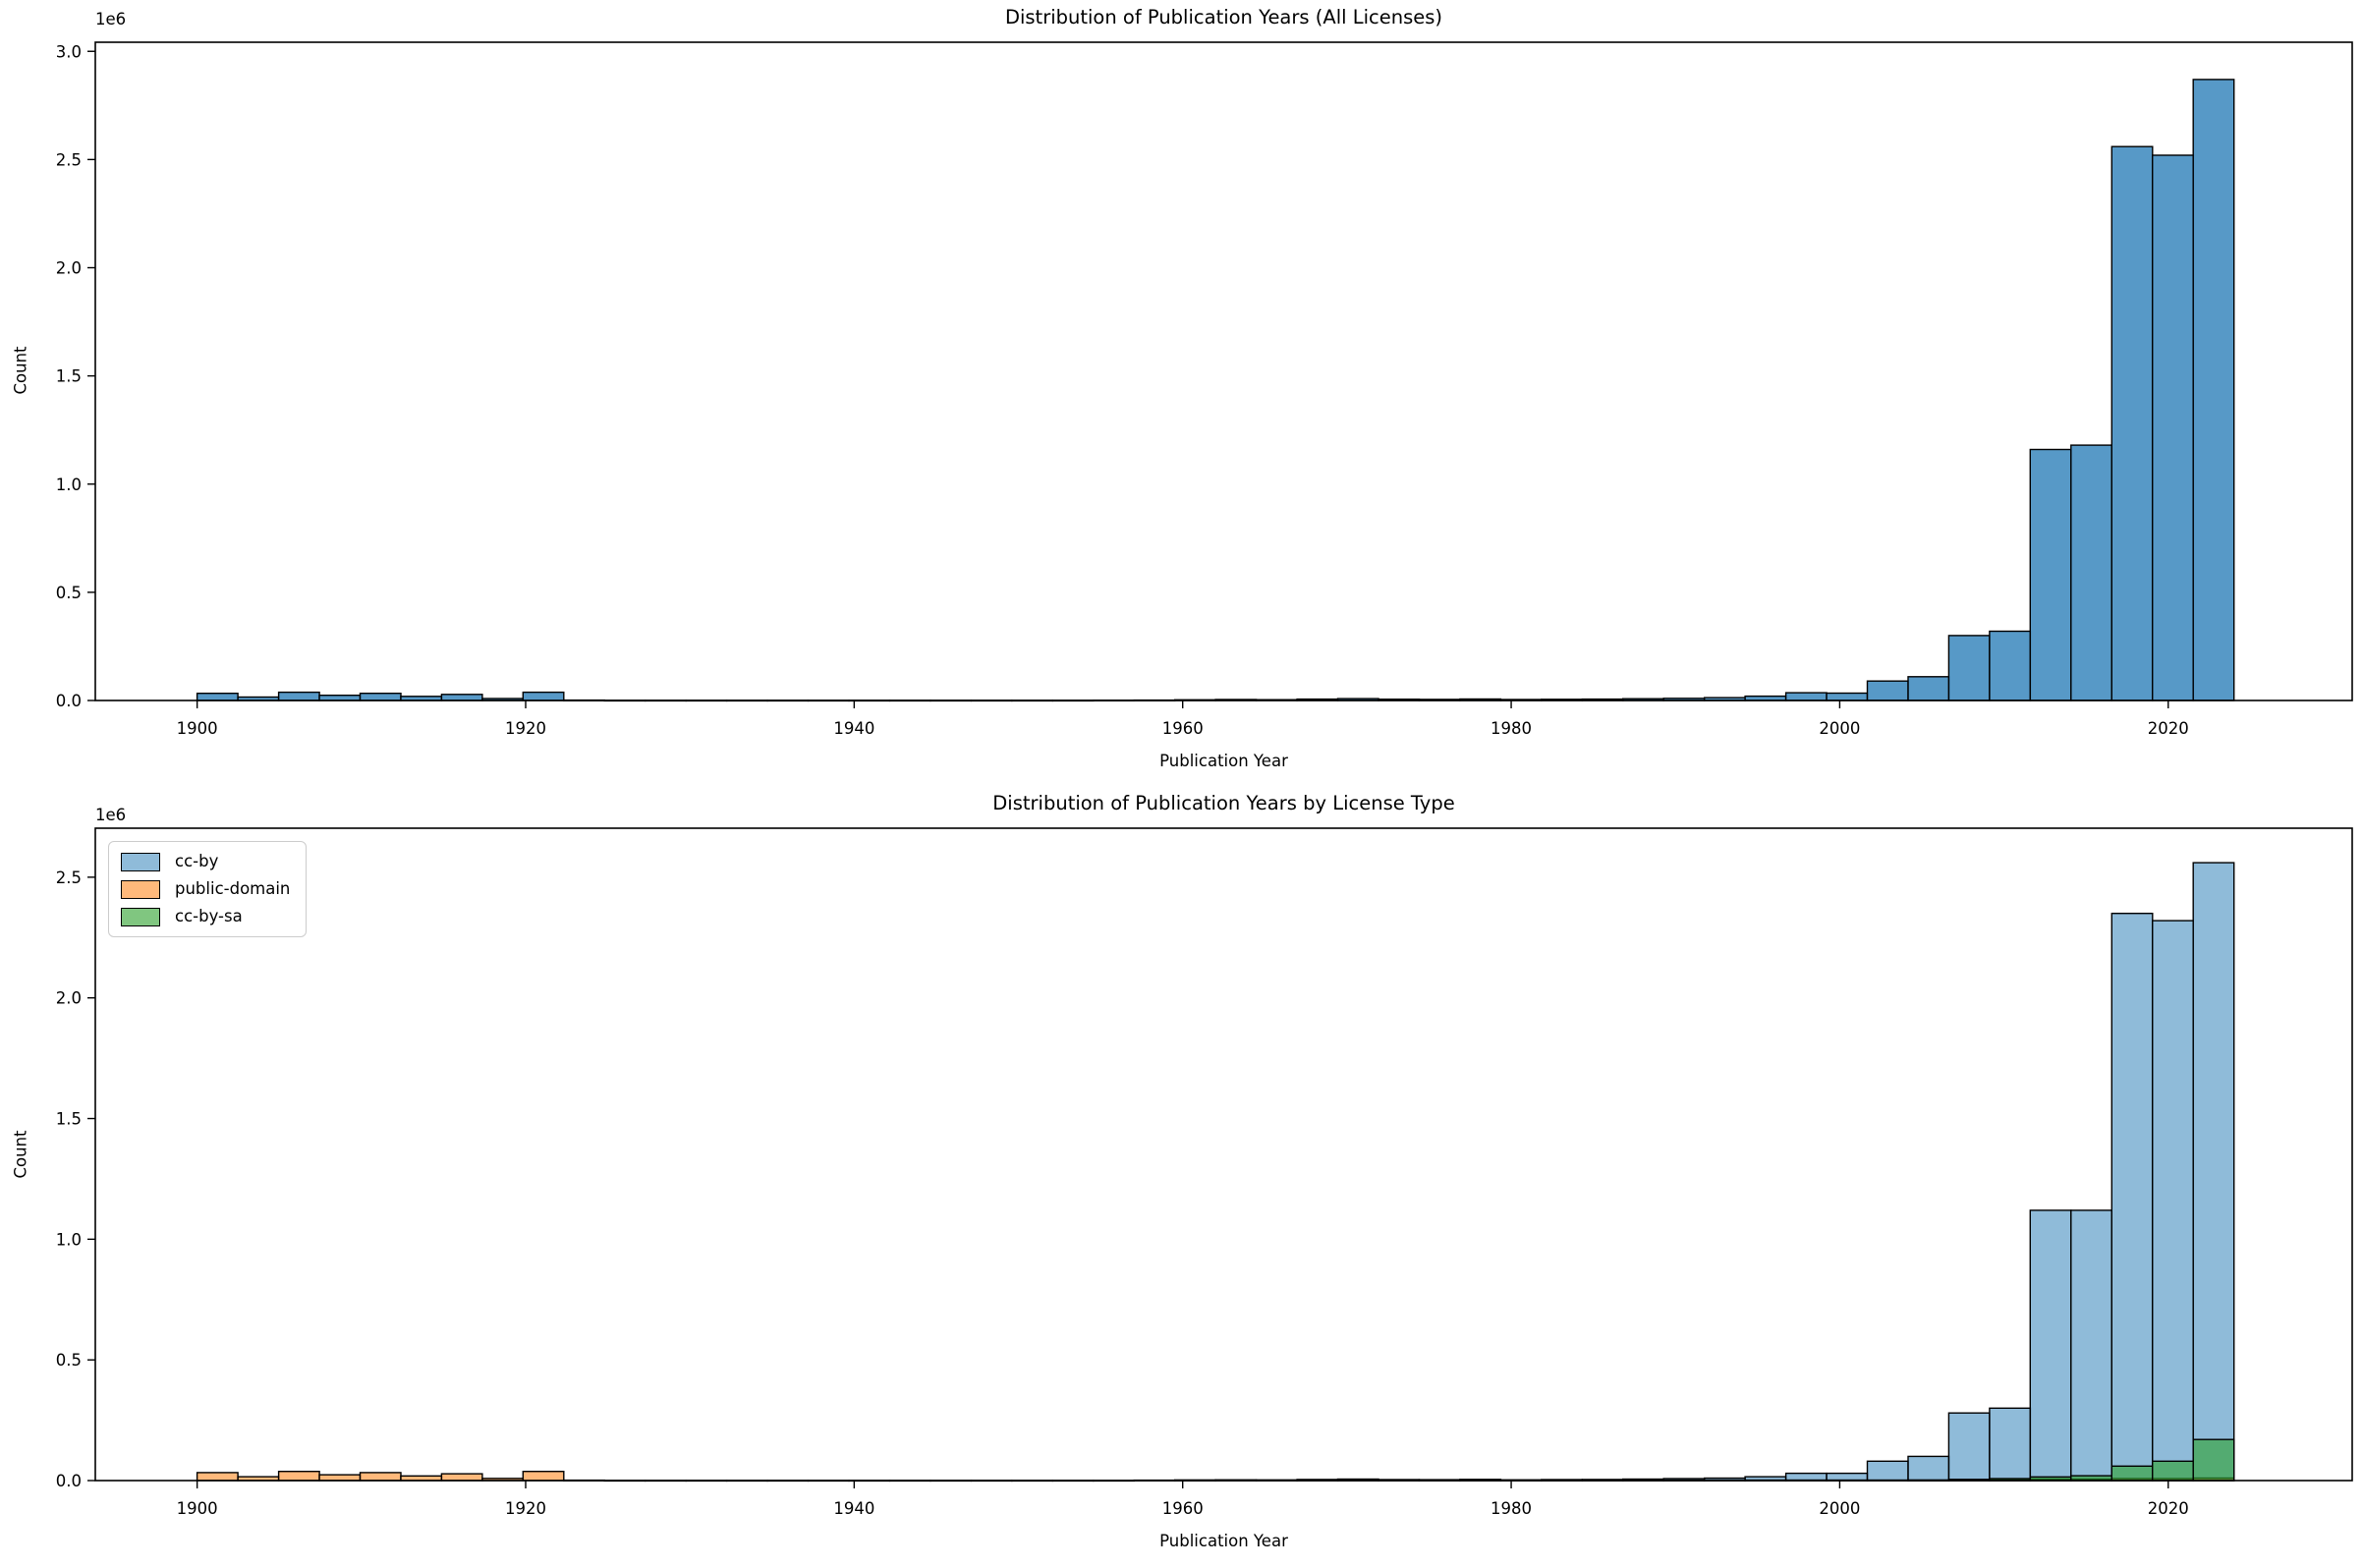 The width and height of the screenshot is (2363, 1568). What do you see at coordinates (140, 916) in the screenshot?
I see `legend-swatch-cc-by-sa` at bounding box center [140, 916].